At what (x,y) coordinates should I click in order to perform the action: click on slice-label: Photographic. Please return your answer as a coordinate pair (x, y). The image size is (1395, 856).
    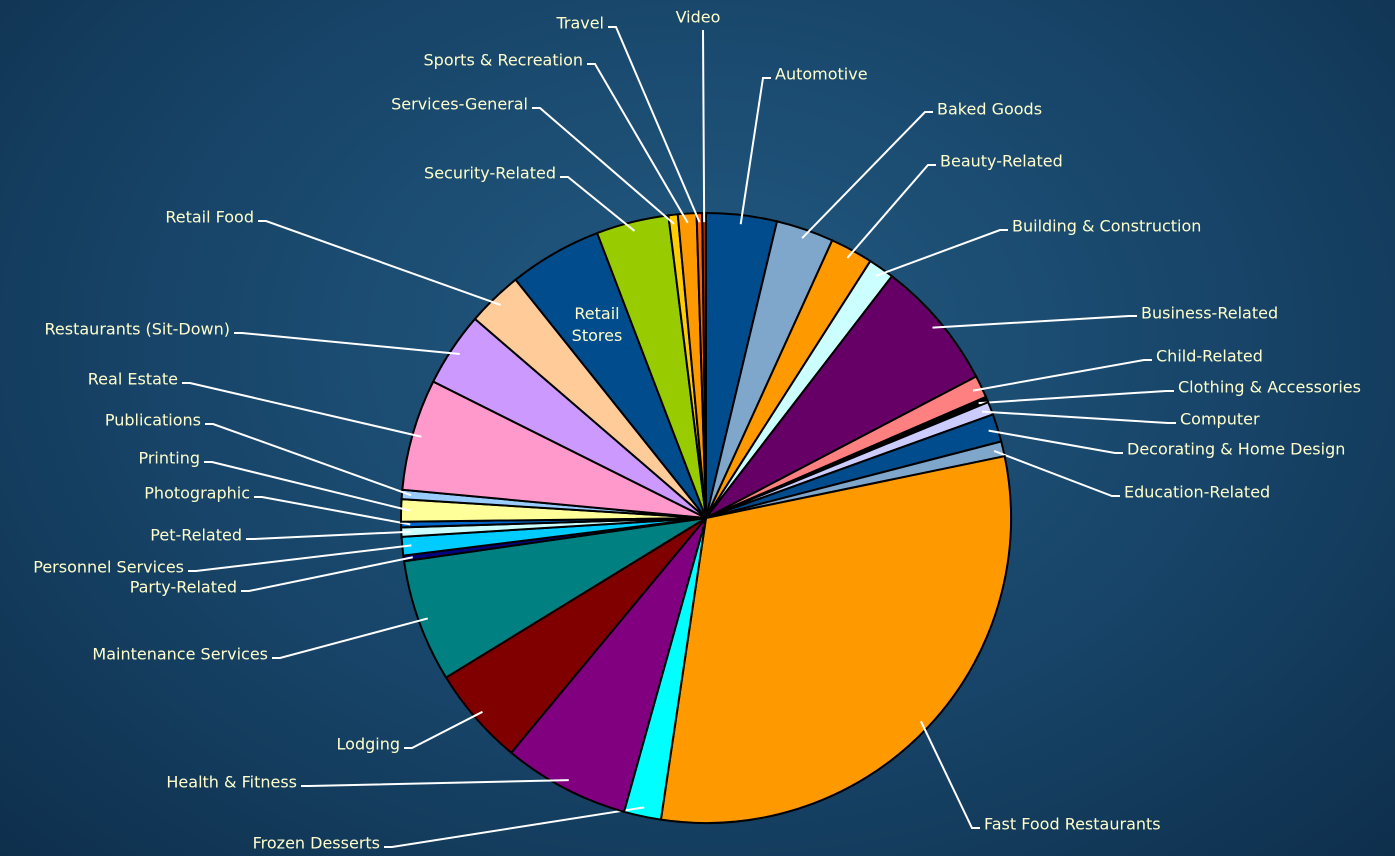
    Looking at the image, I should click on (197, 493).